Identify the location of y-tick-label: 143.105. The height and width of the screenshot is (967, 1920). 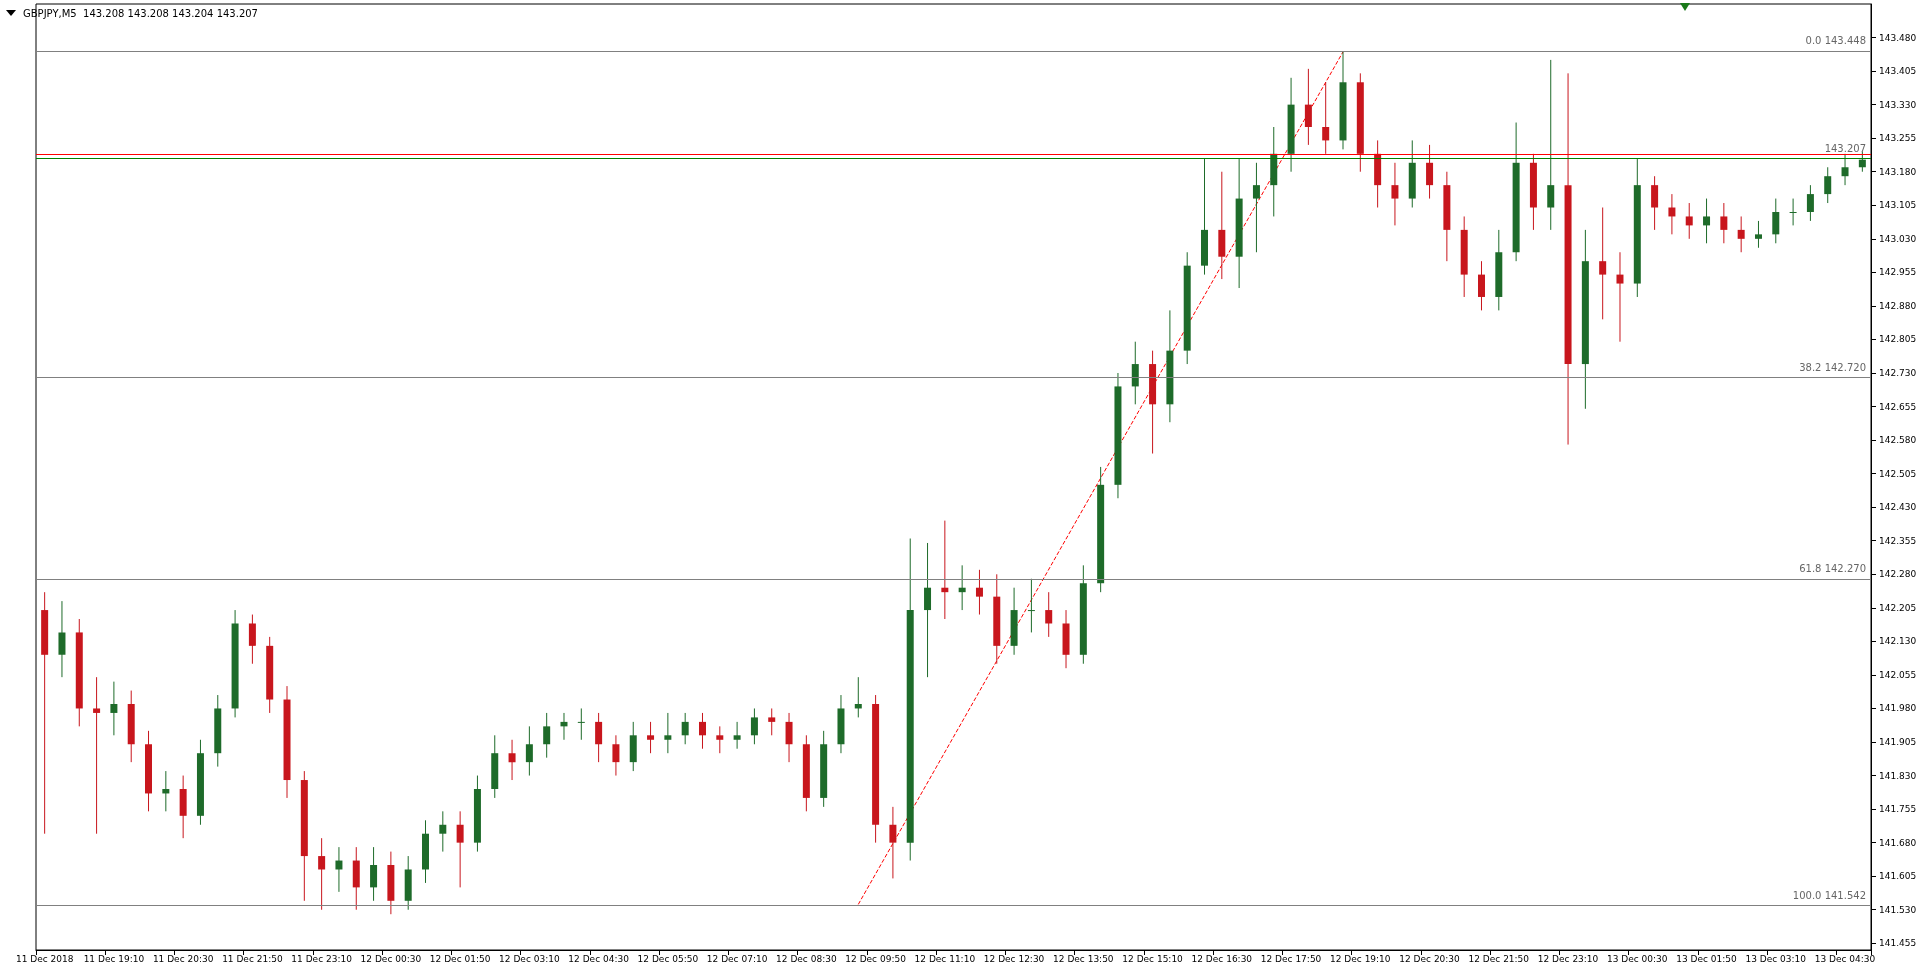
(1898, 205).